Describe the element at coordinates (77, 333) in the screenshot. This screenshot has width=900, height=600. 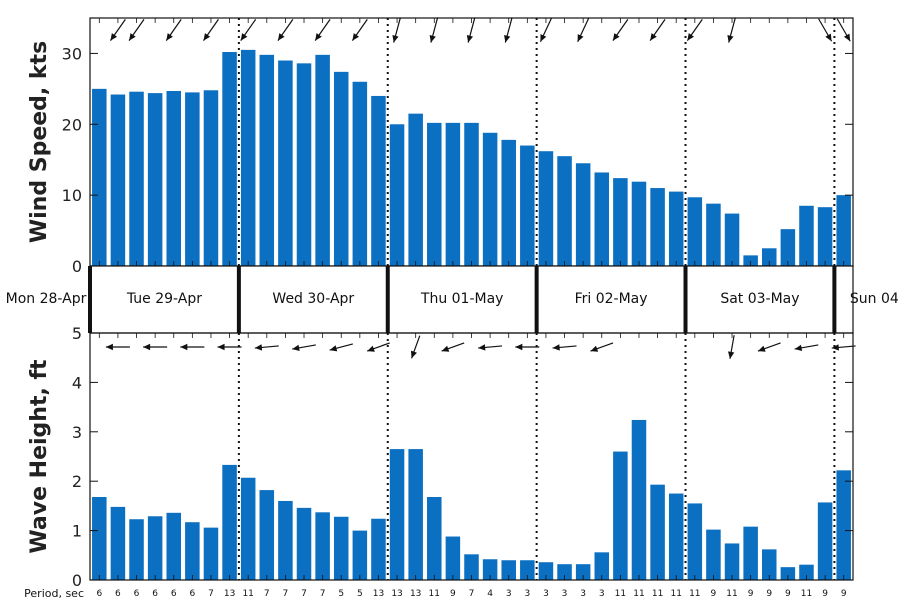
I see `y-tick-label: 5` at that location.